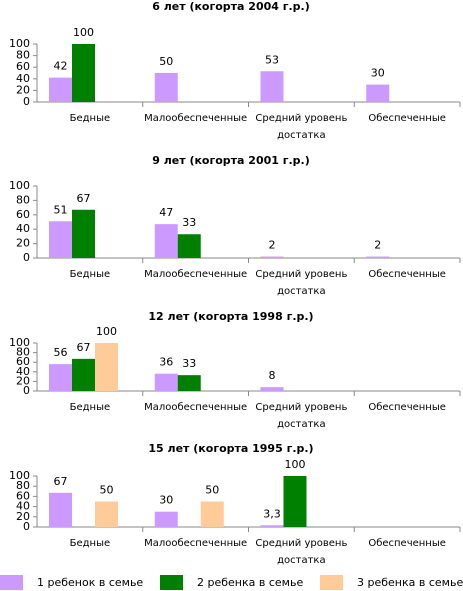 The width and height of the screenshot is (463, 591). I want to click on chart-title: 9 лет (когорта 2001 г.р.), so click(231, 160).